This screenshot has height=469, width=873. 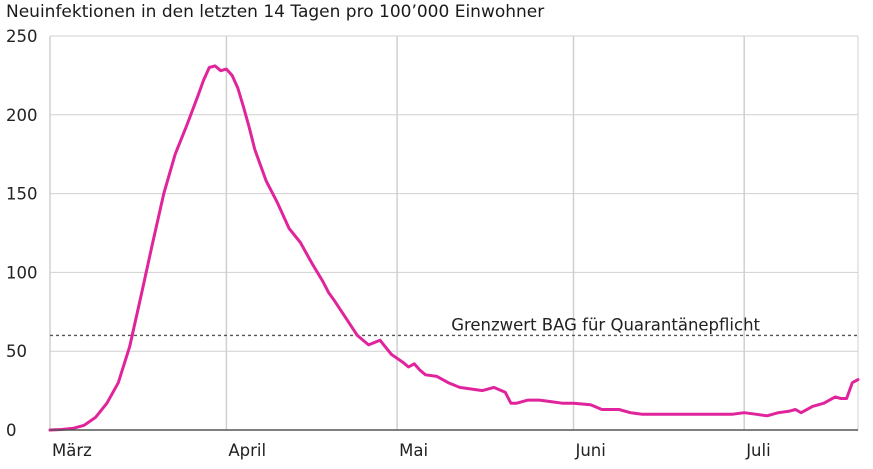 What do you see at coordinates (247, 450) in the screenshot?
I see `x-tick-label-1: April` at bounding box center [247, 450].